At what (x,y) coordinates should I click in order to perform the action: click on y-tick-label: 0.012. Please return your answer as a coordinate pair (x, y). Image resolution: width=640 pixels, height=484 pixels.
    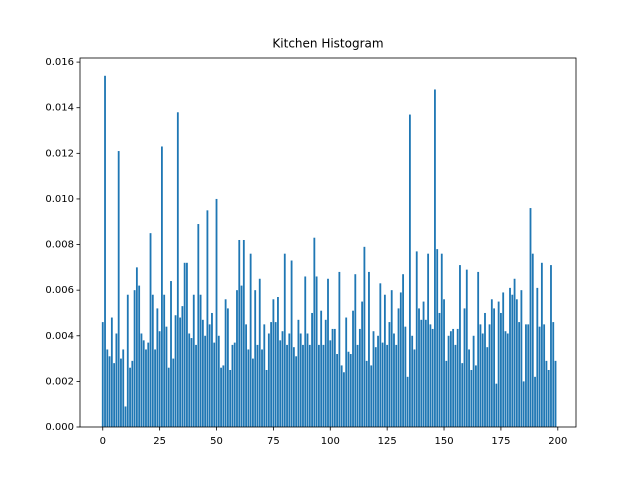
    Looking at the image, I should click on (59, 153).